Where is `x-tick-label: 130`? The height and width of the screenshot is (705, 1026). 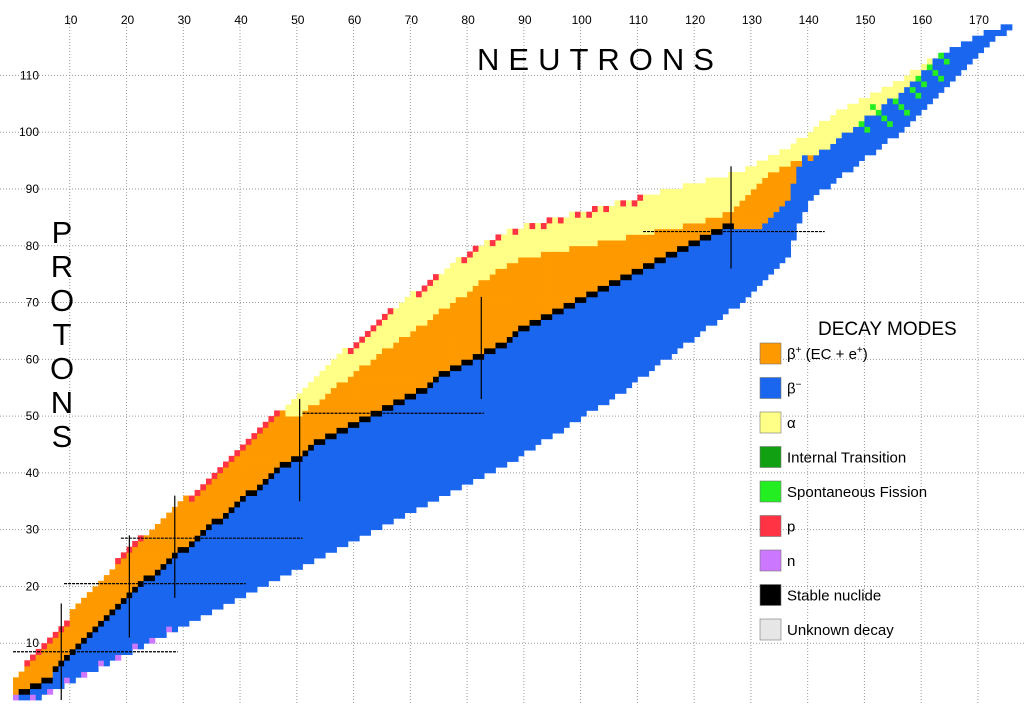
x-tick-label: 130 is located at coordinates (752, 20).